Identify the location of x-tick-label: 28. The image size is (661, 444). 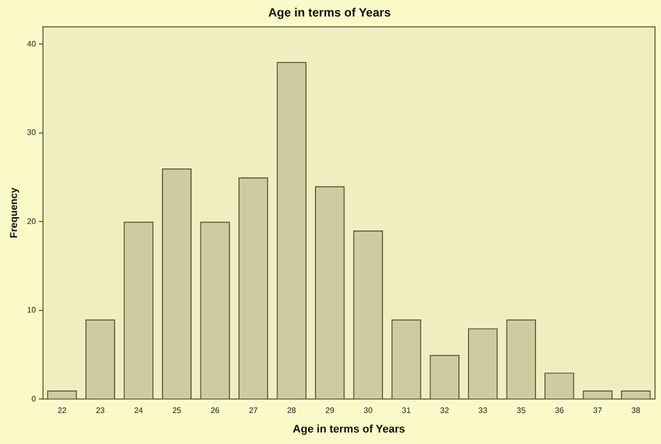
(292, 411).